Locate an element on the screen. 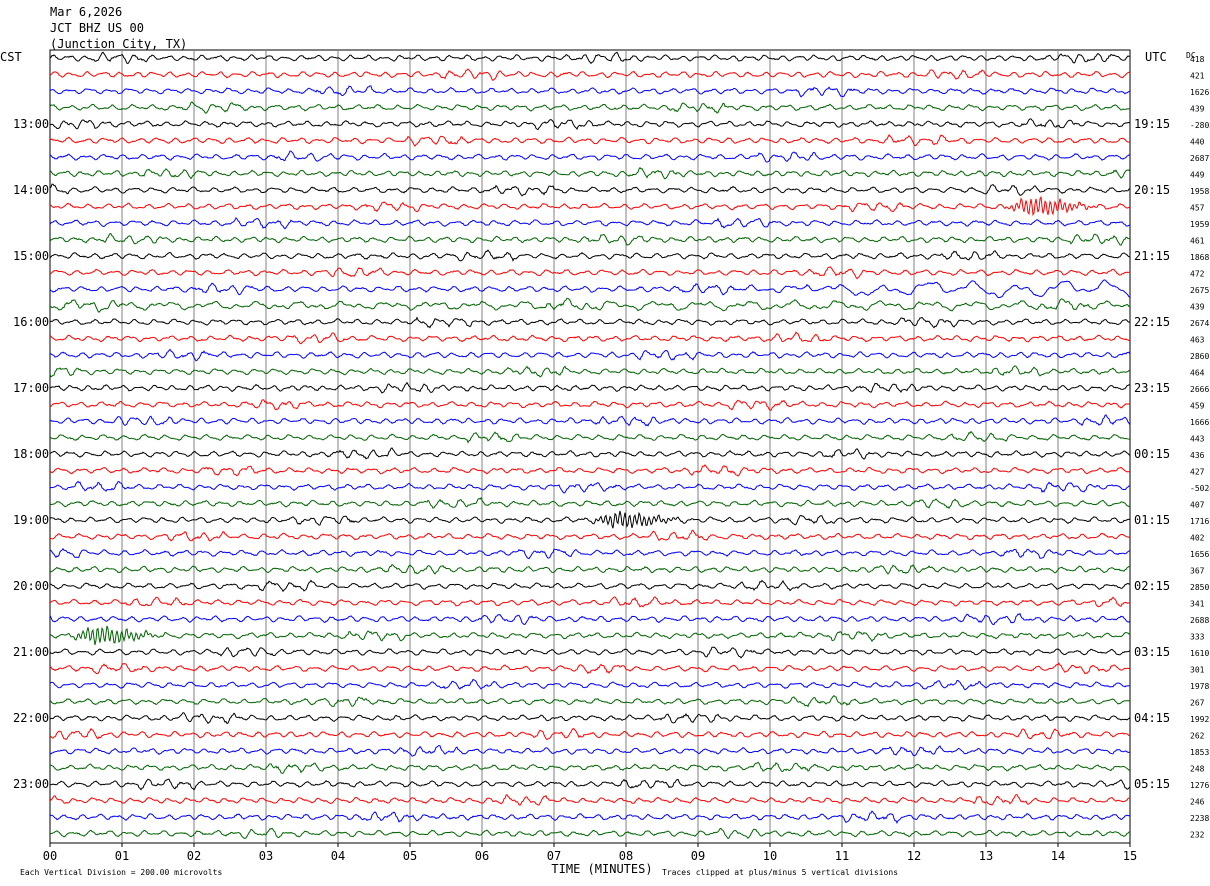 The height and width of the screenshot is (886, 1210). dc-value: 232 is located at coordinates (1197, 835).